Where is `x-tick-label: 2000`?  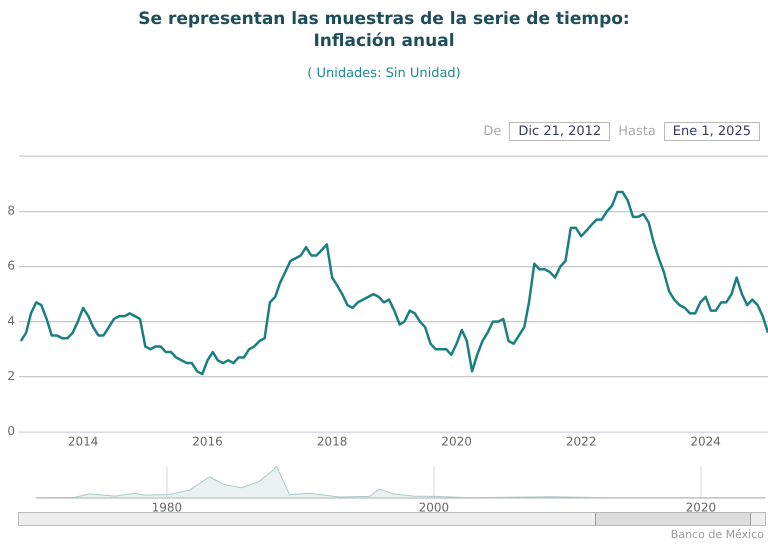 x-tick-label: 2000 is located at coordinates (434, 507).